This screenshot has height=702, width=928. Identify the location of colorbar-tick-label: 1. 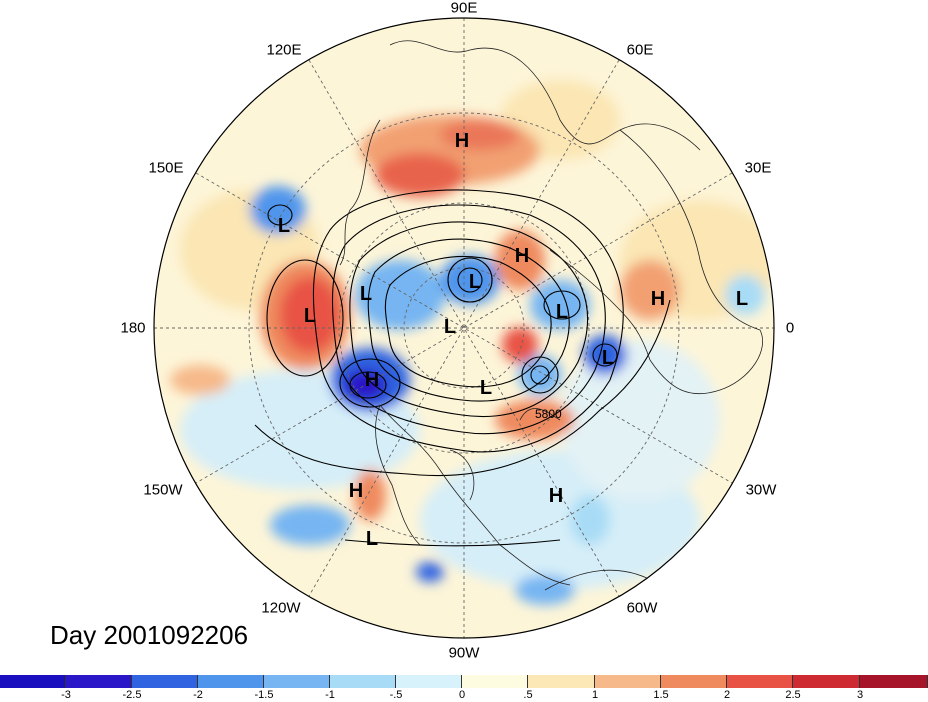
(595, 695).